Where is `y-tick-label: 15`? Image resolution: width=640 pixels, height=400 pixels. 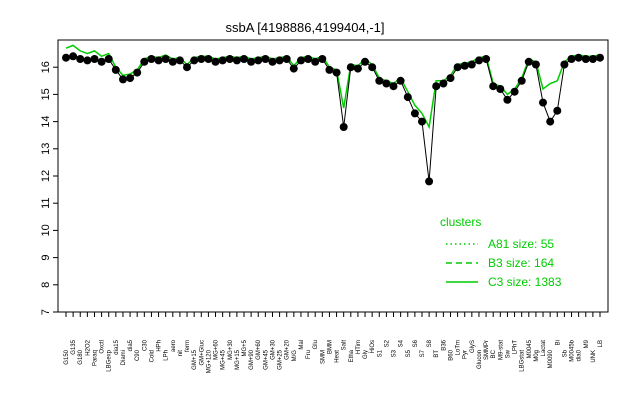 y-tick-label: 15 is located at coordinates (46, 94).